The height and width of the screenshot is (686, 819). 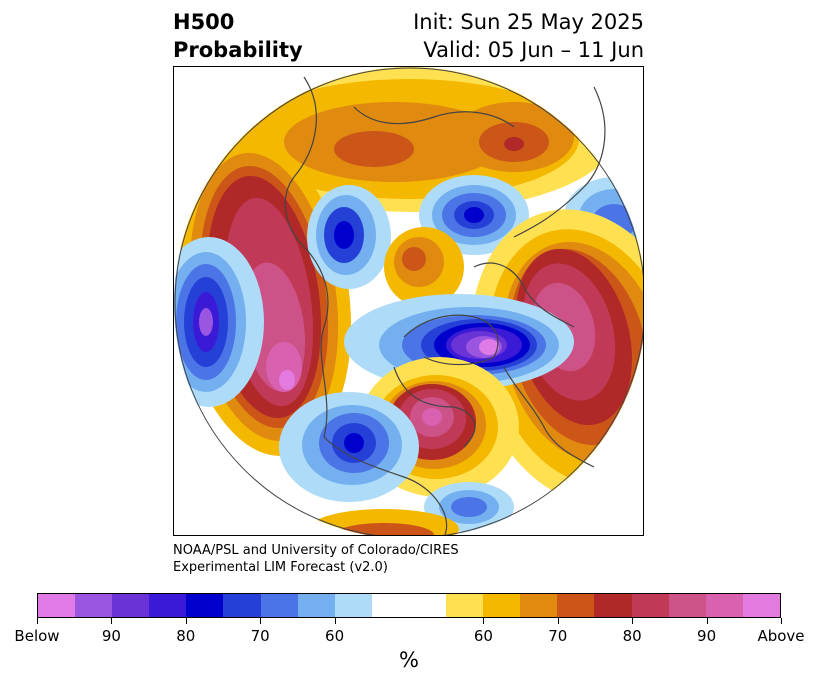 I want to click on title-line-2: Probability, so click(x=238, y=50).